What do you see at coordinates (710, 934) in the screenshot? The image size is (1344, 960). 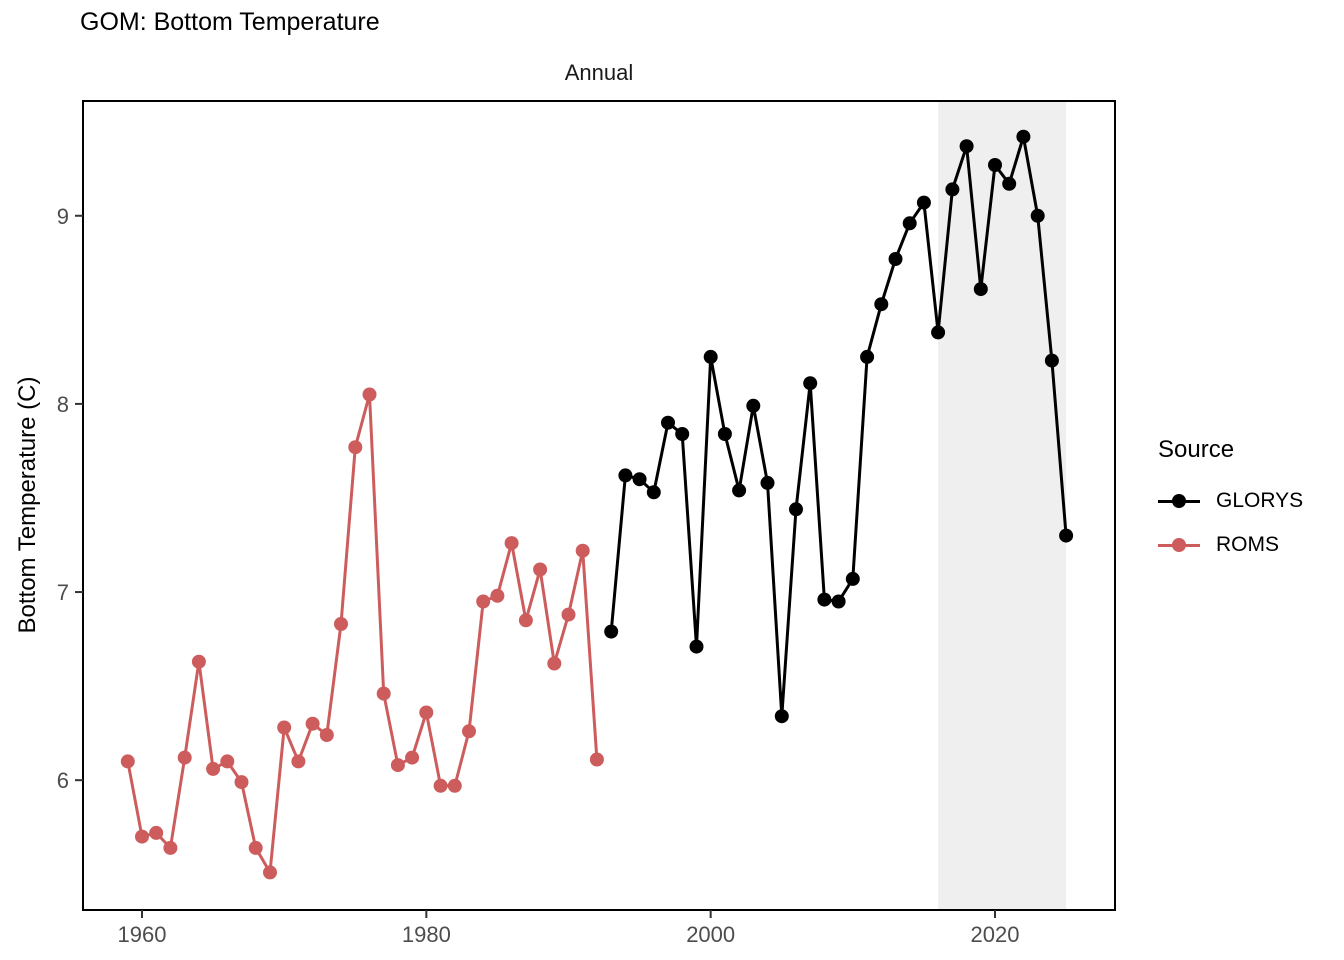 I see `x-tick-label: 2000` at bounding box center [710, 934].